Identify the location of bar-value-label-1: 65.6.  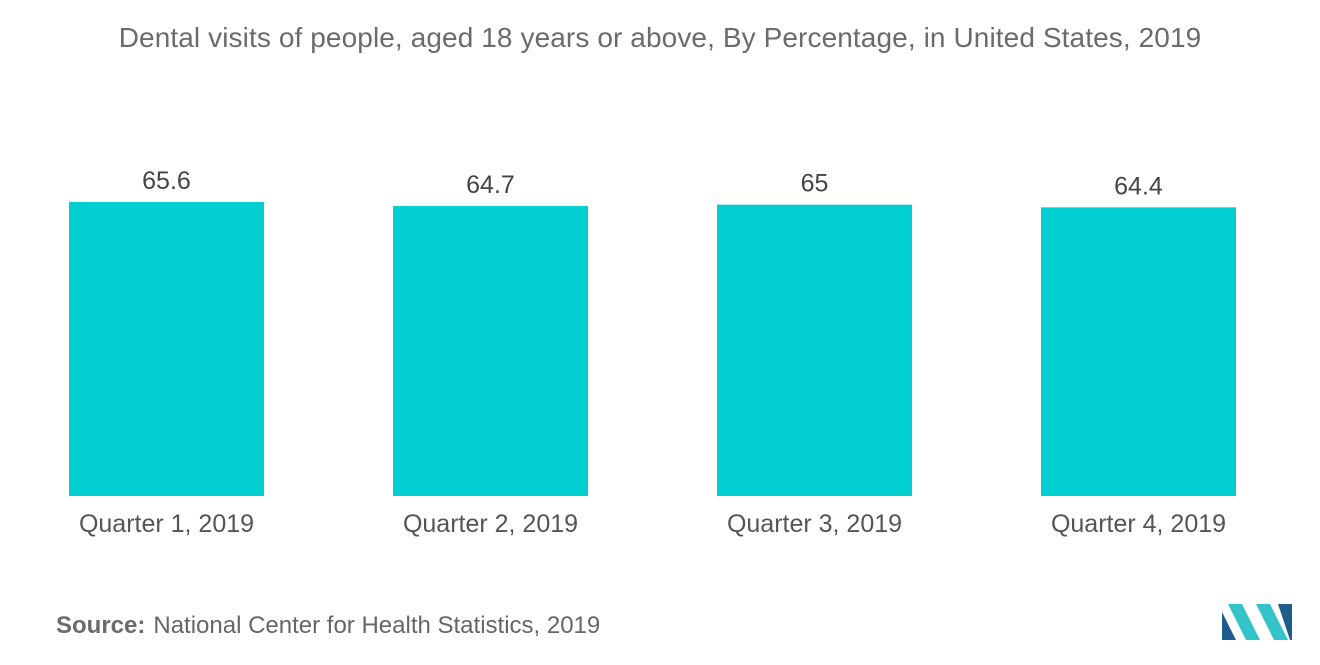
(166, 181).